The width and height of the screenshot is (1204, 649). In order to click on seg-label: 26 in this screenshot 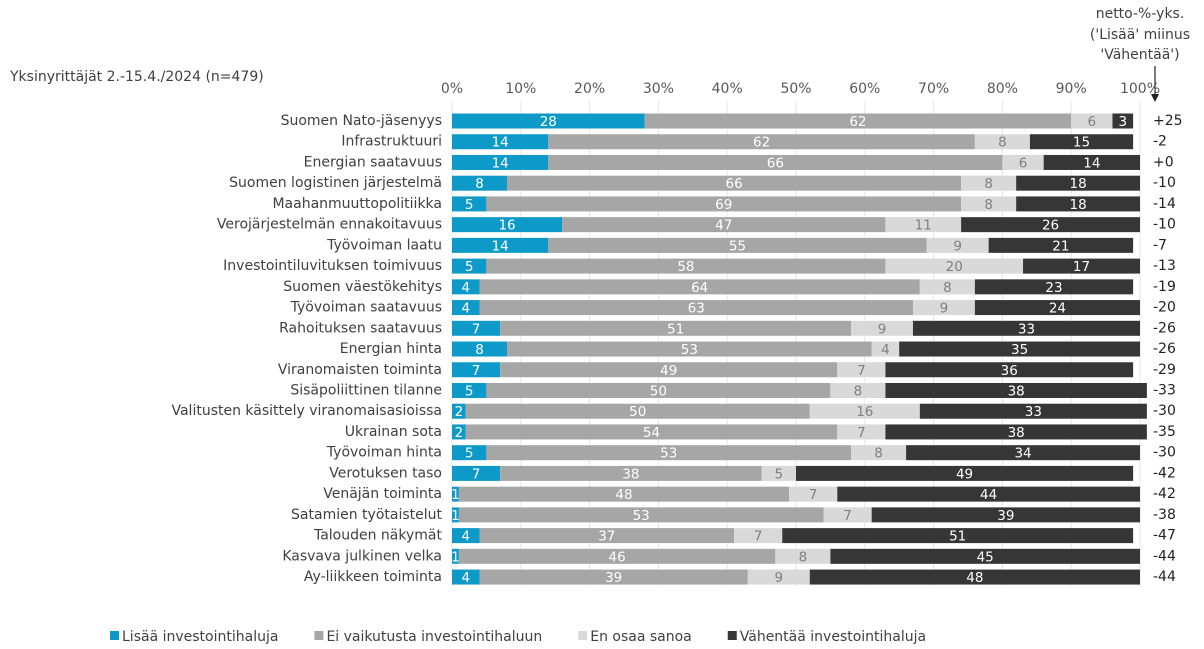, I will do `click(1050, 226)`.